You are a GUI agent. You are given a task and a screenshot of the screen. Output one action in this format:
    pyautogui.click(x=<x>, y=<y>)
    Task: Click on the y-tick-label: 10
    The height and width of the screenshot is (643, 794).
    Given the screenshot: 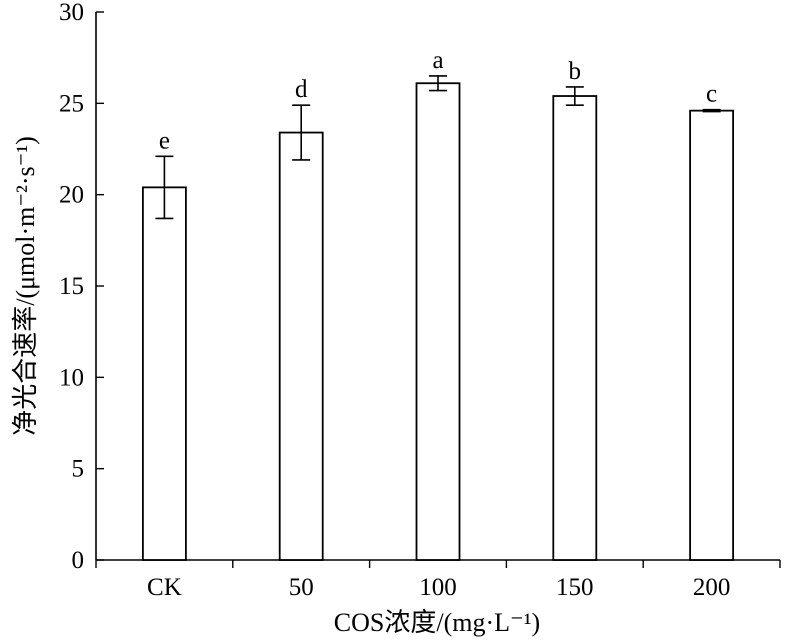 What is the action you would take?
    pyautogui.click(x=71, y=377)
    